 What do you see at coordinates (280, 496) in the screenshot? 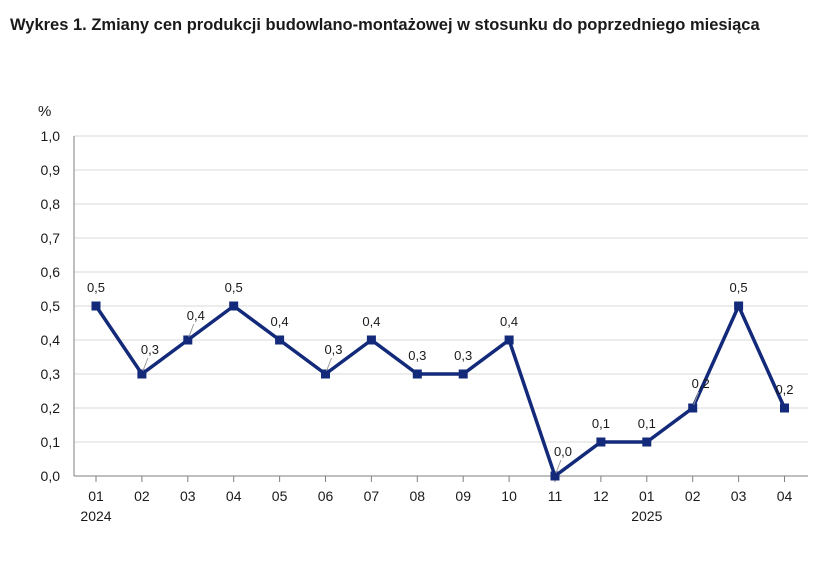
I see `x-tick-label: 05` at bounding box center [280, 496].